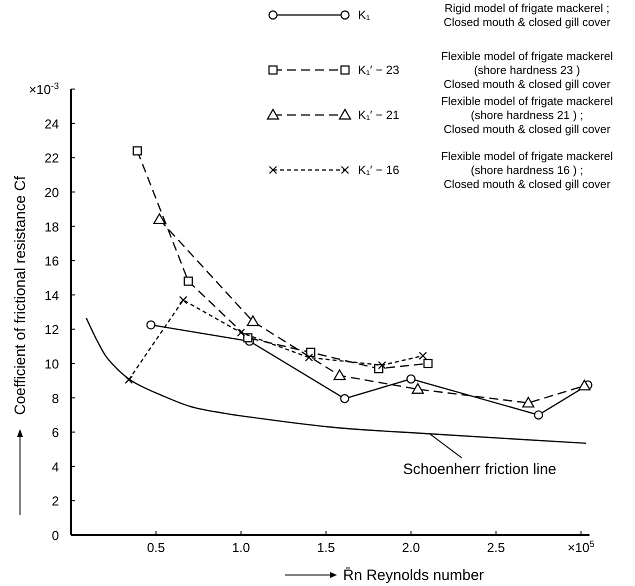 This screenshot has width=635, height=586. I want to click on text: Rigid model of frigate mackerel ; Closed mouth & closed gill cover, so click(527, 16).